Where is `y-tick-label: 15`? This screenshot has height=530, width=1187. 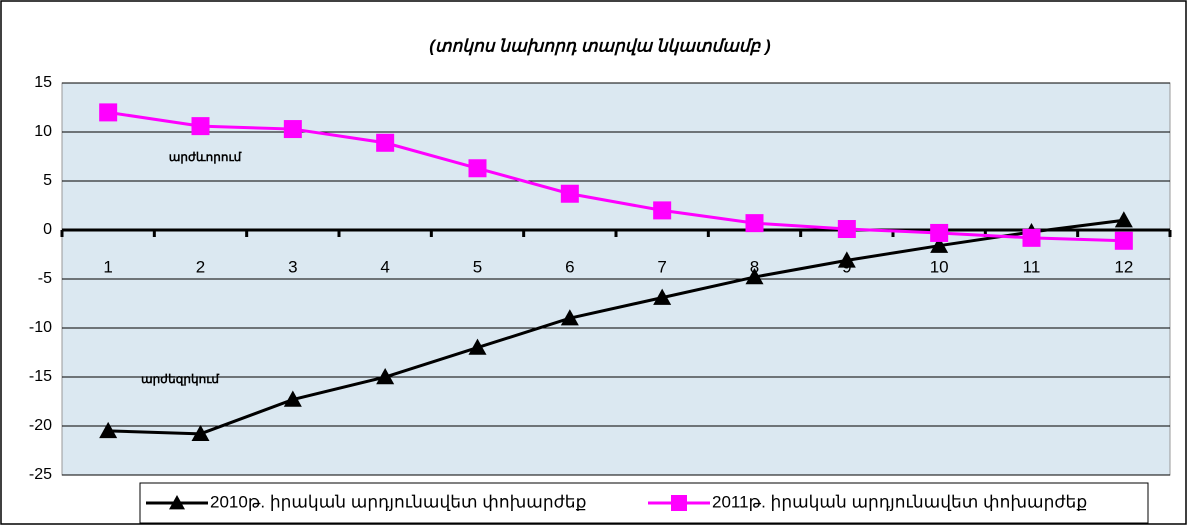
y-tick-label: 15 is located at coordinates (43, 82).